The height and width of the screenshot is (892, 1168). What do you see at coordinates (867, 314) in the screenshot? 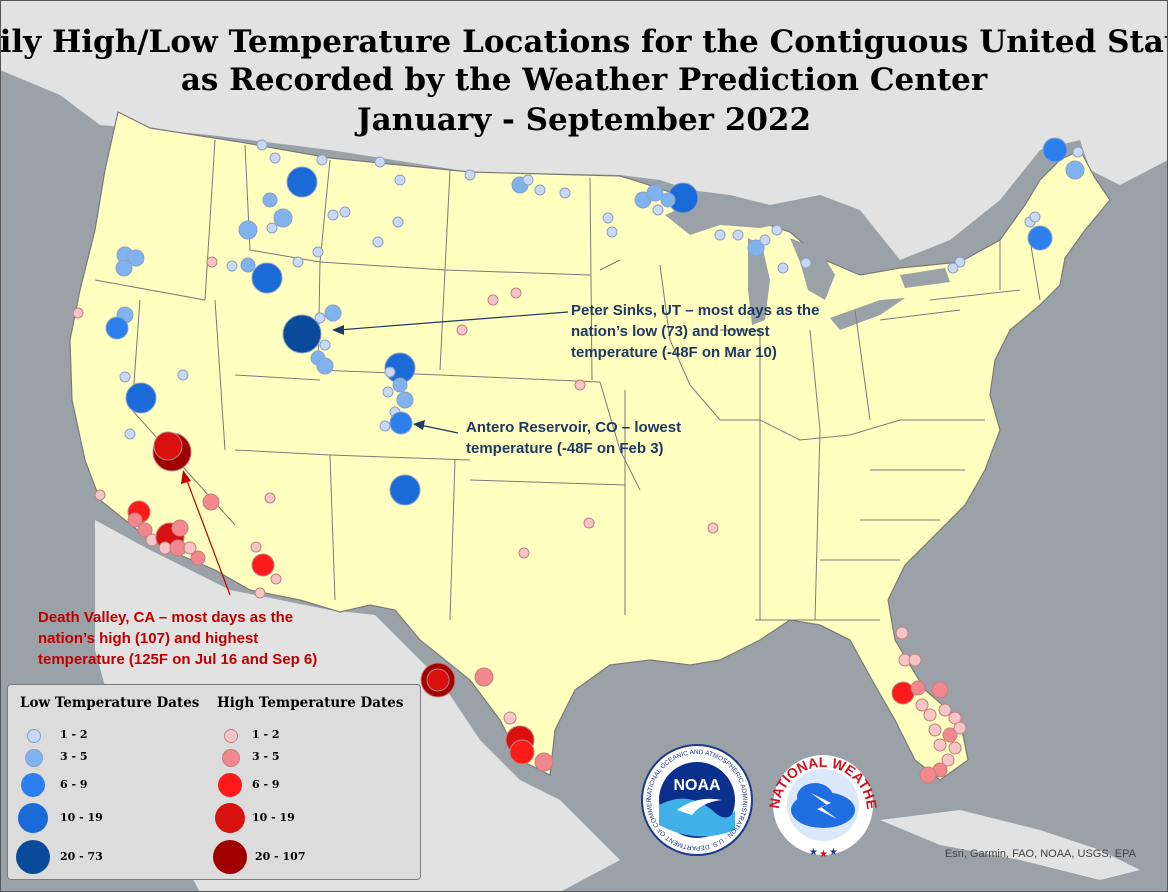
I see `lake-erie` at bounding box center [867, 314].